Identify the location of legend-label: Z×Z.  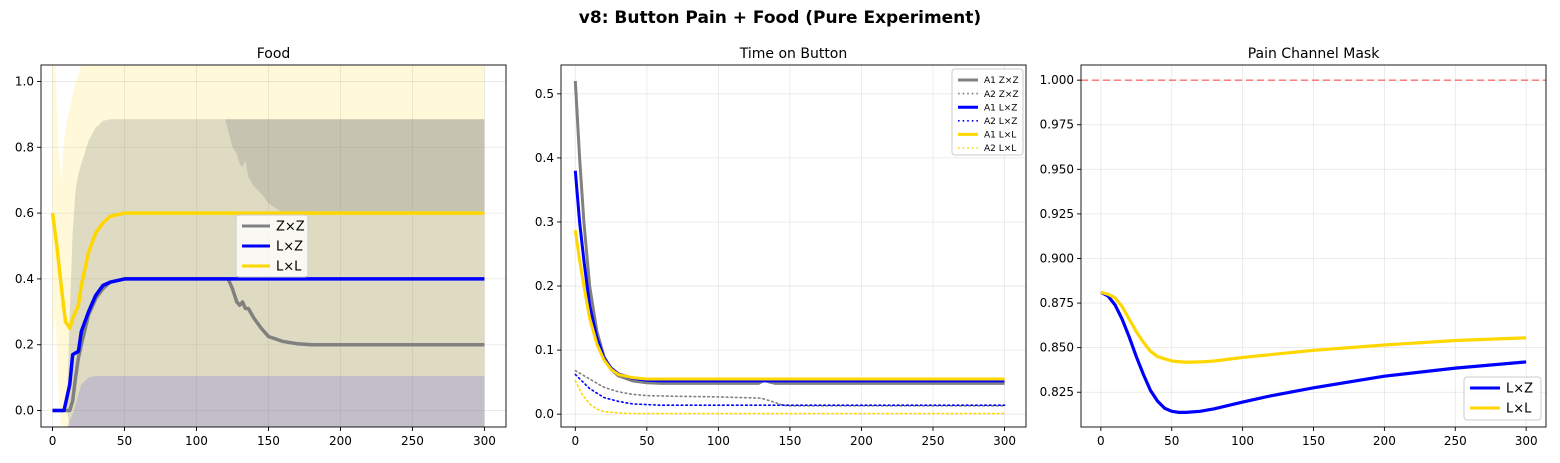
(290, 227).